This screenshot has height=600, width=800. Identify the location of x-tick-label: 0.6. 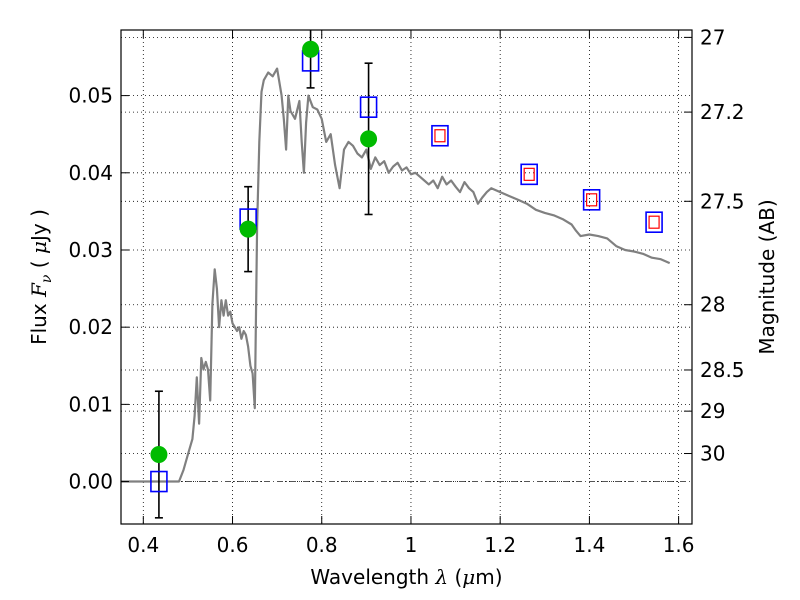
(233, 545).